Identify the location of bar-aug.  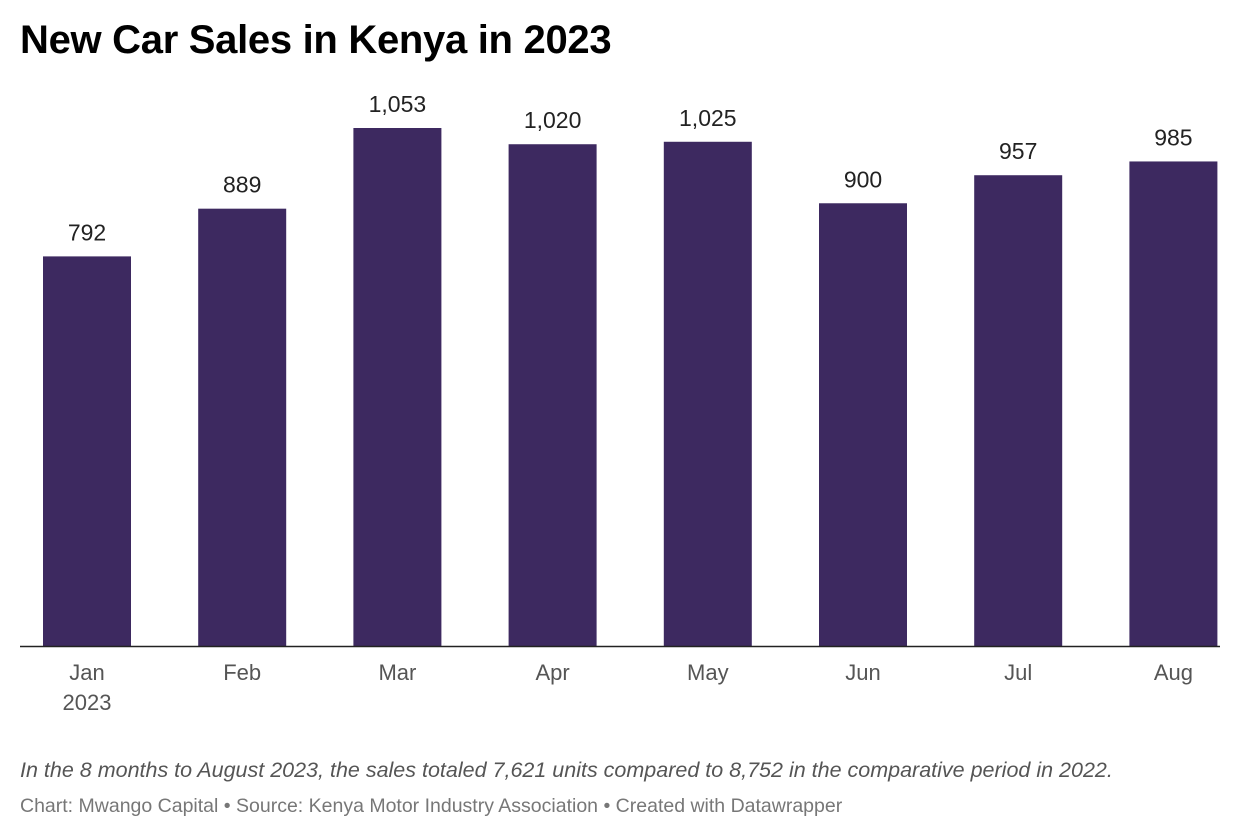
(1173, 403).